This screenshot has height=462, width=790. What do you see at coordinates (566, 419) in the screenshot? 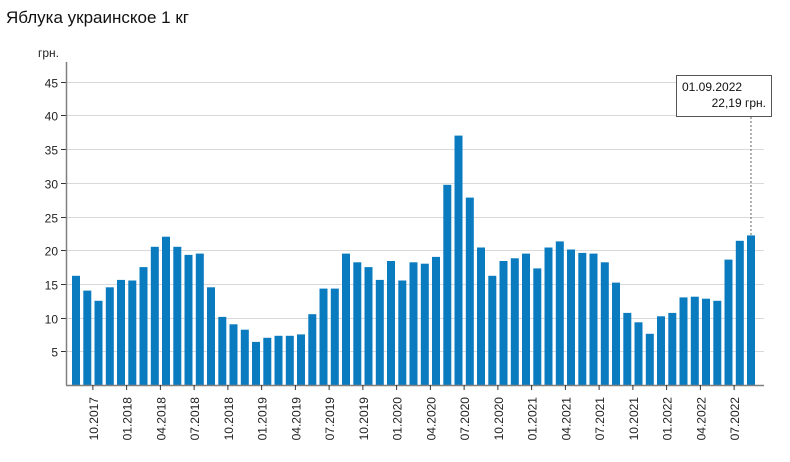
I see `x-tick-label: 04.2021` at bounding box center [566, 419].